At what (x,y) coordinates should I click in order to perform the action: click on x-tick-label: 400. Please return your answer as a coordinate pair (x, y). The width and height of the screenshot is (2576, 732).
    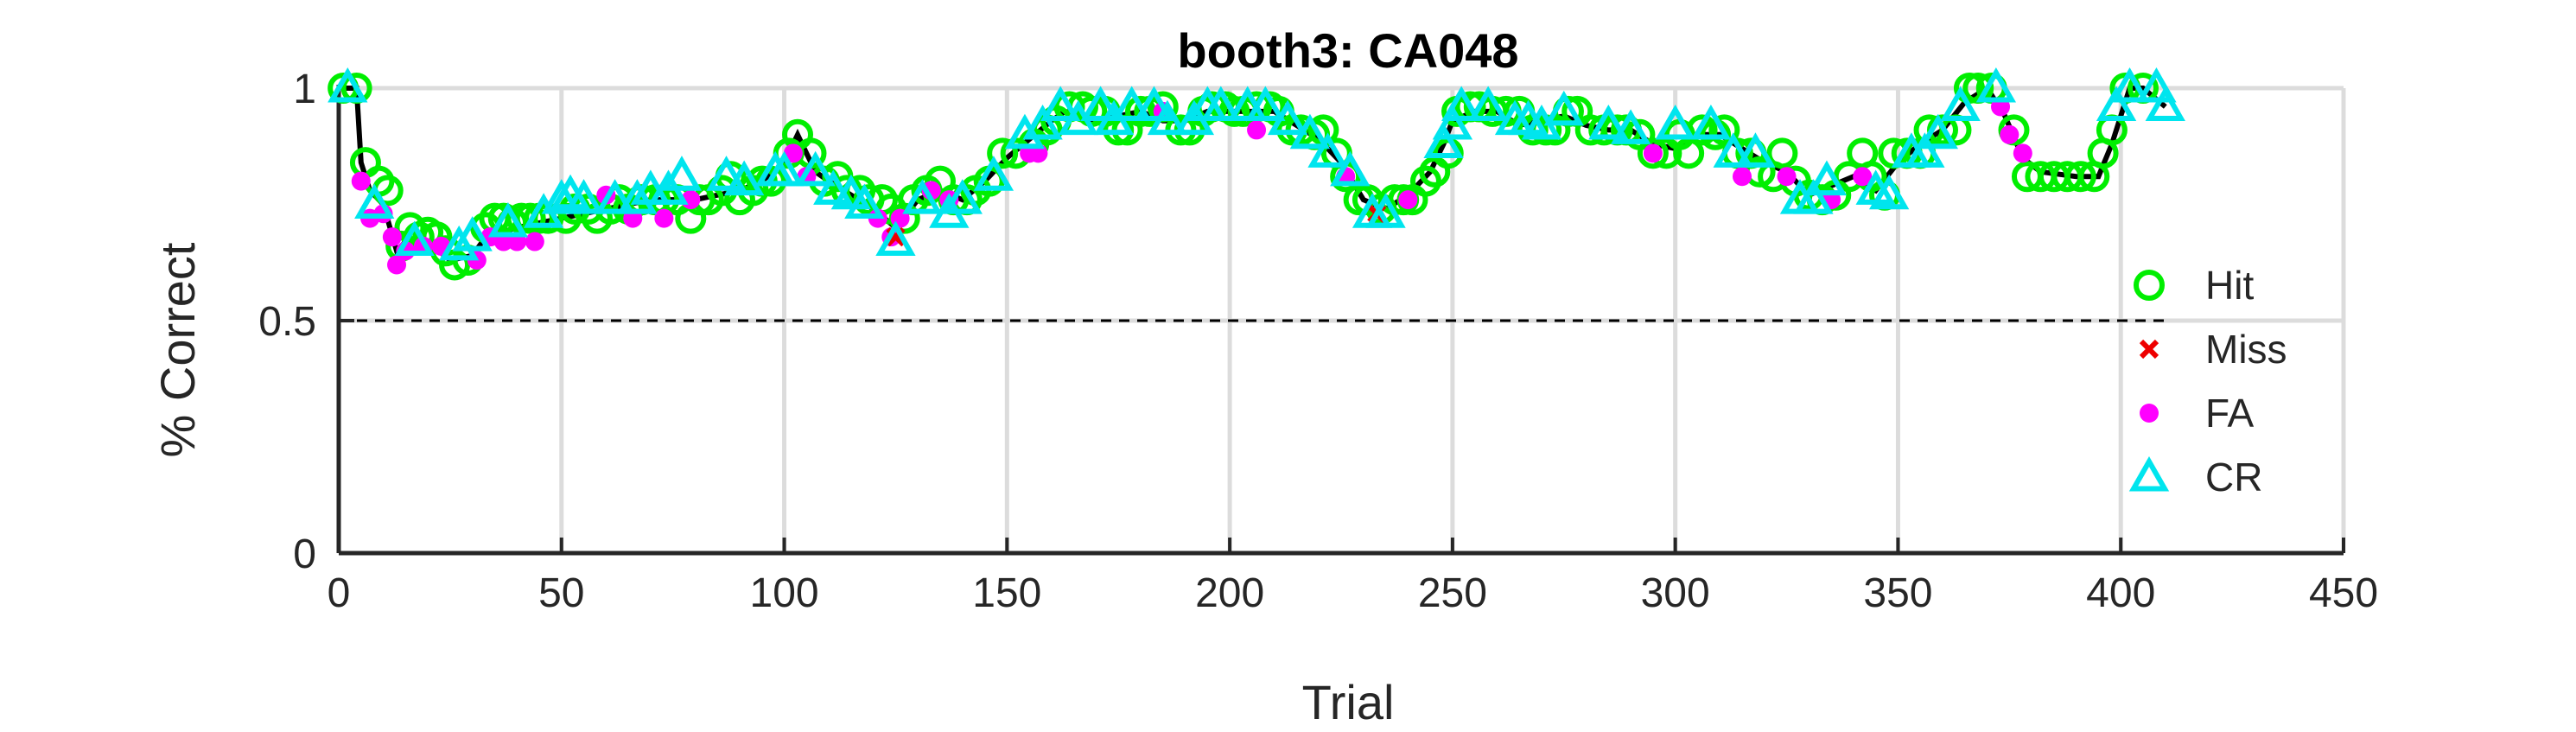
    Looking at the image, I should click on (2120, 593).